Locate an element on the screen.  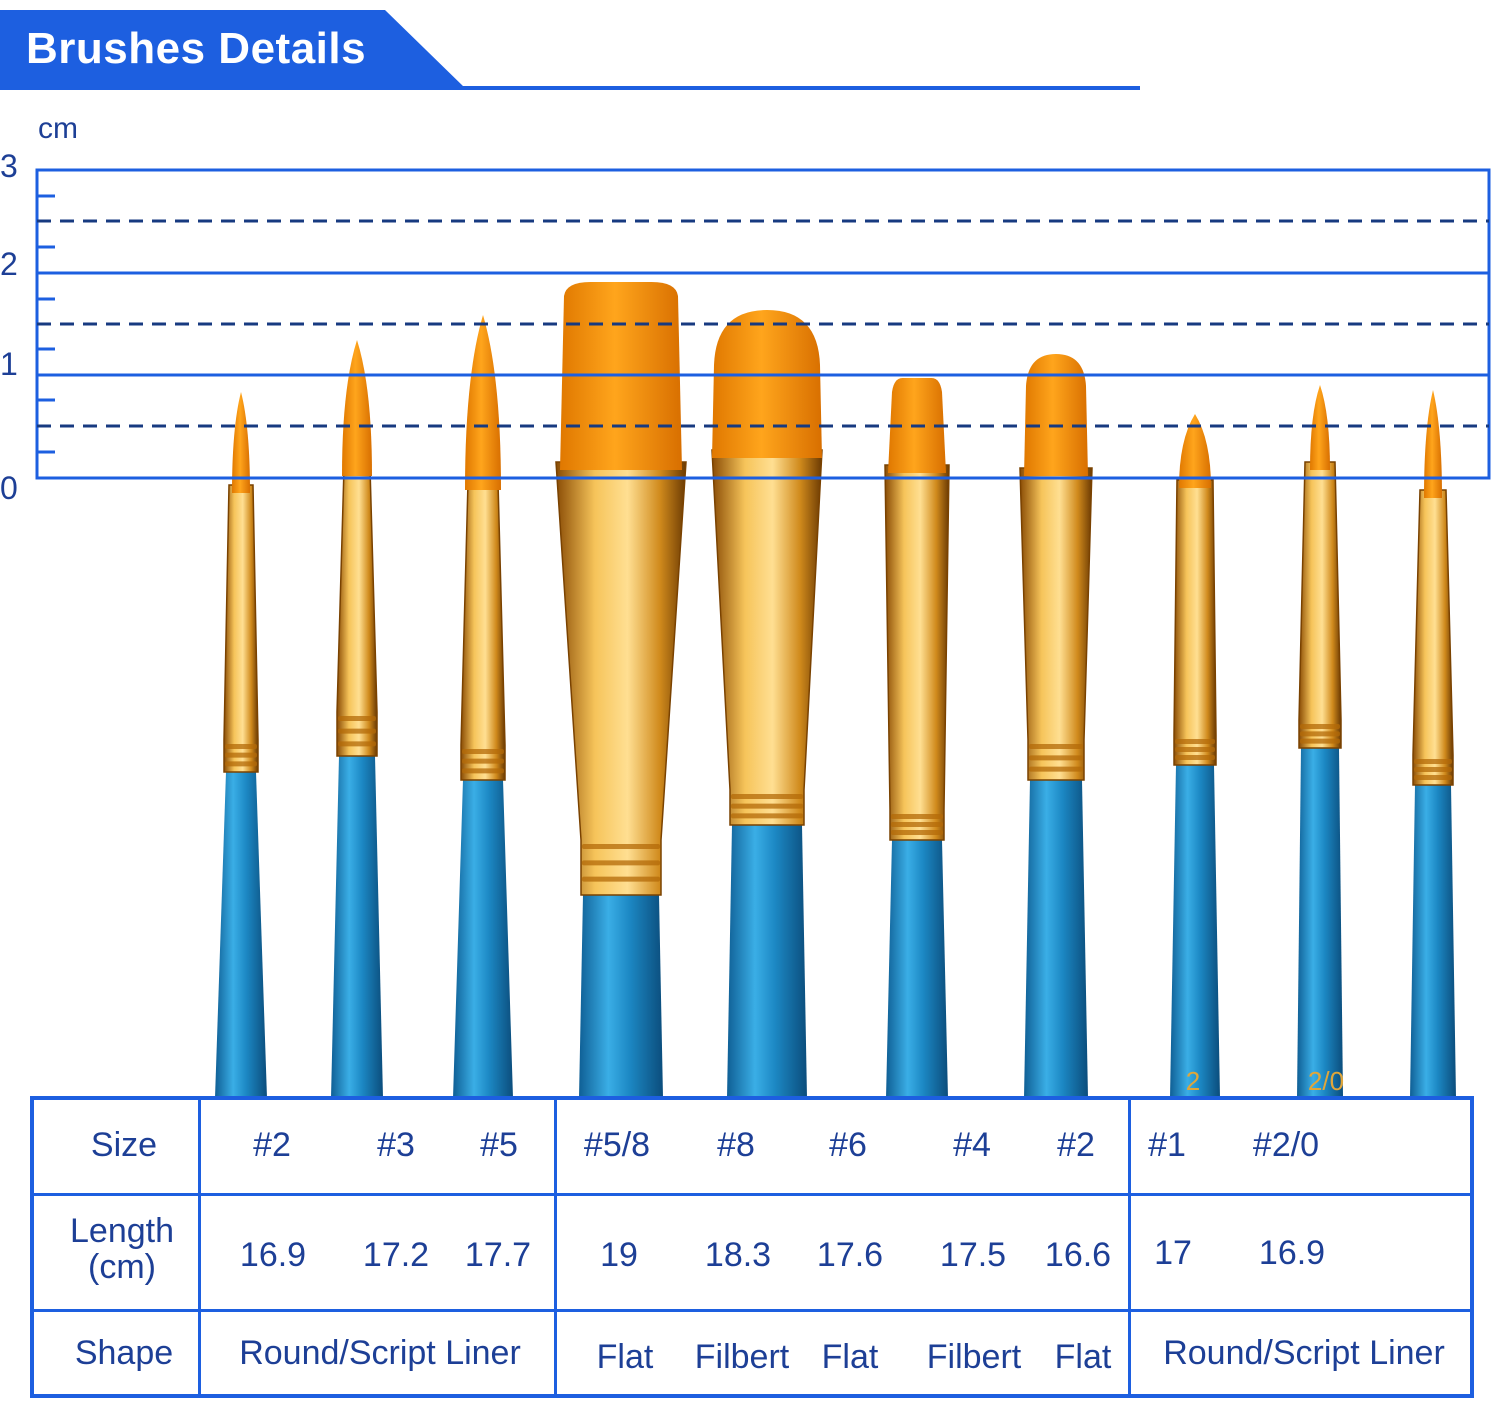
size-cell: #1 is located at coordinates (1167, 1145).